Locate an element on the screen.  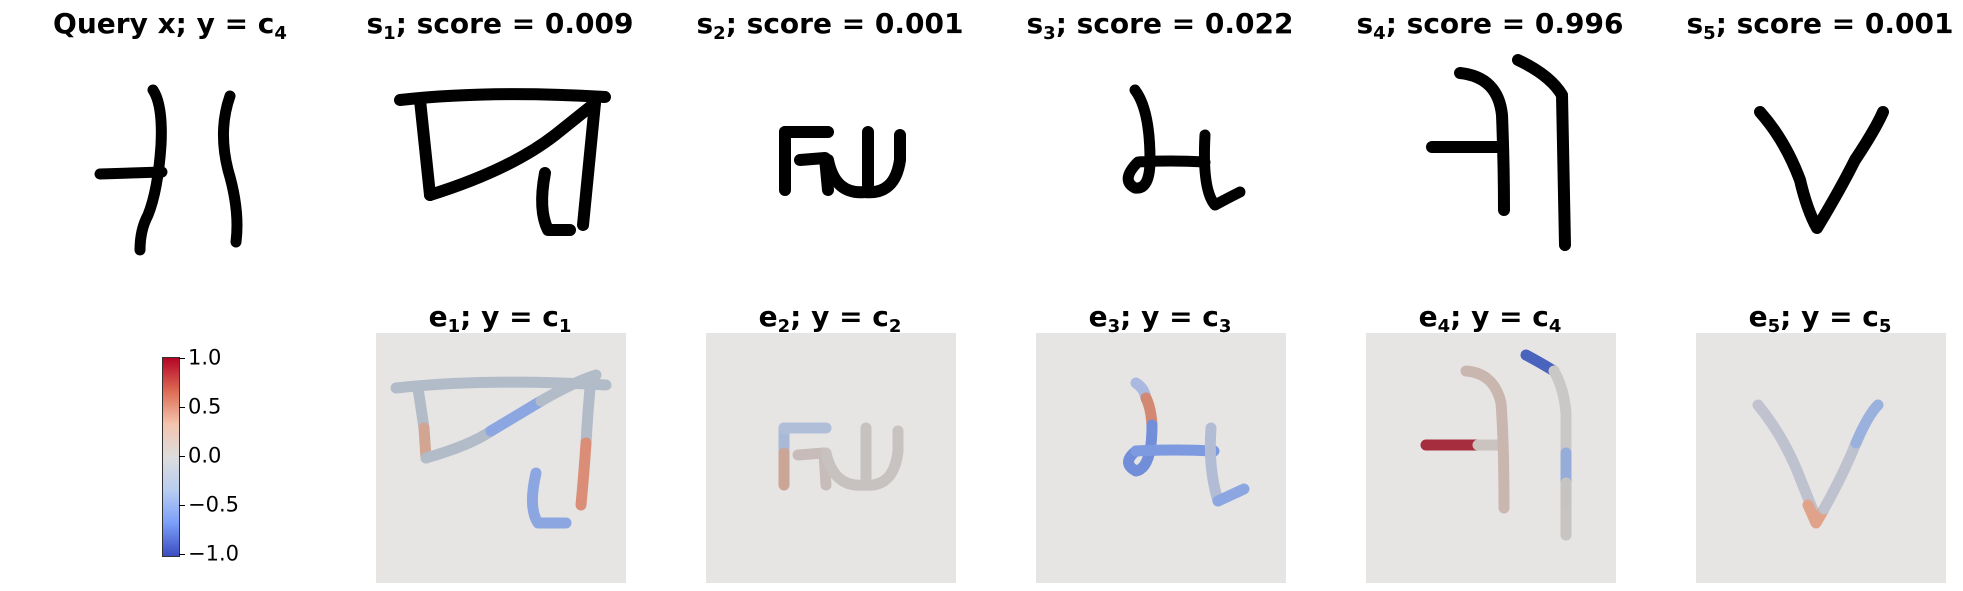
support-3-glyph-image is located at coordinates (1184, 147).